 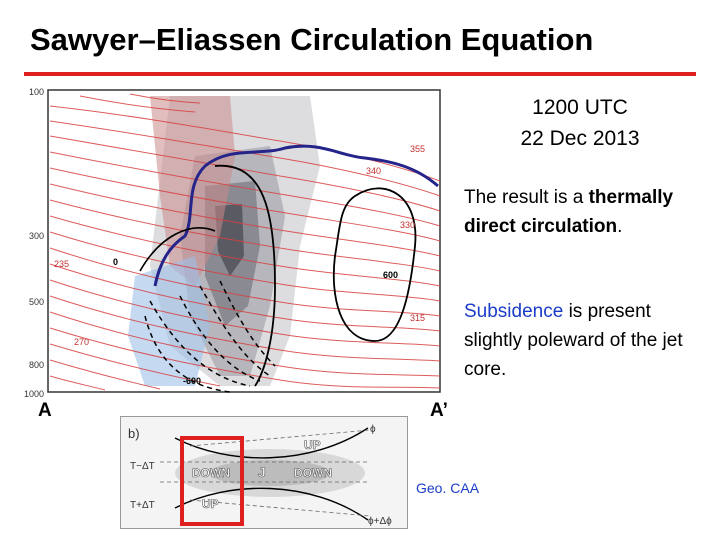 What do you see at coordinates (620, 226) in the screenshot?
I see `result-text-end: .` at bounding box center [620, 226].